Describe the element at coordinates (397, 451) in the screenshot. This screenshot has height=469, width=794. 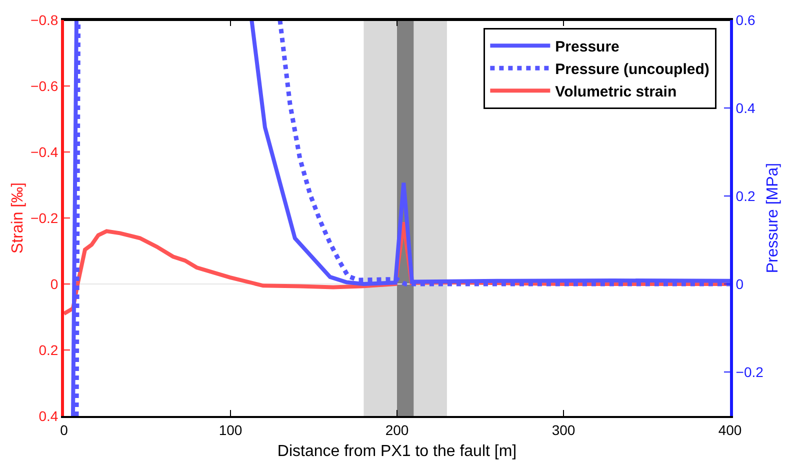
I see `x-axis-title: Distance from PX1 to the fault [m]` at that location.